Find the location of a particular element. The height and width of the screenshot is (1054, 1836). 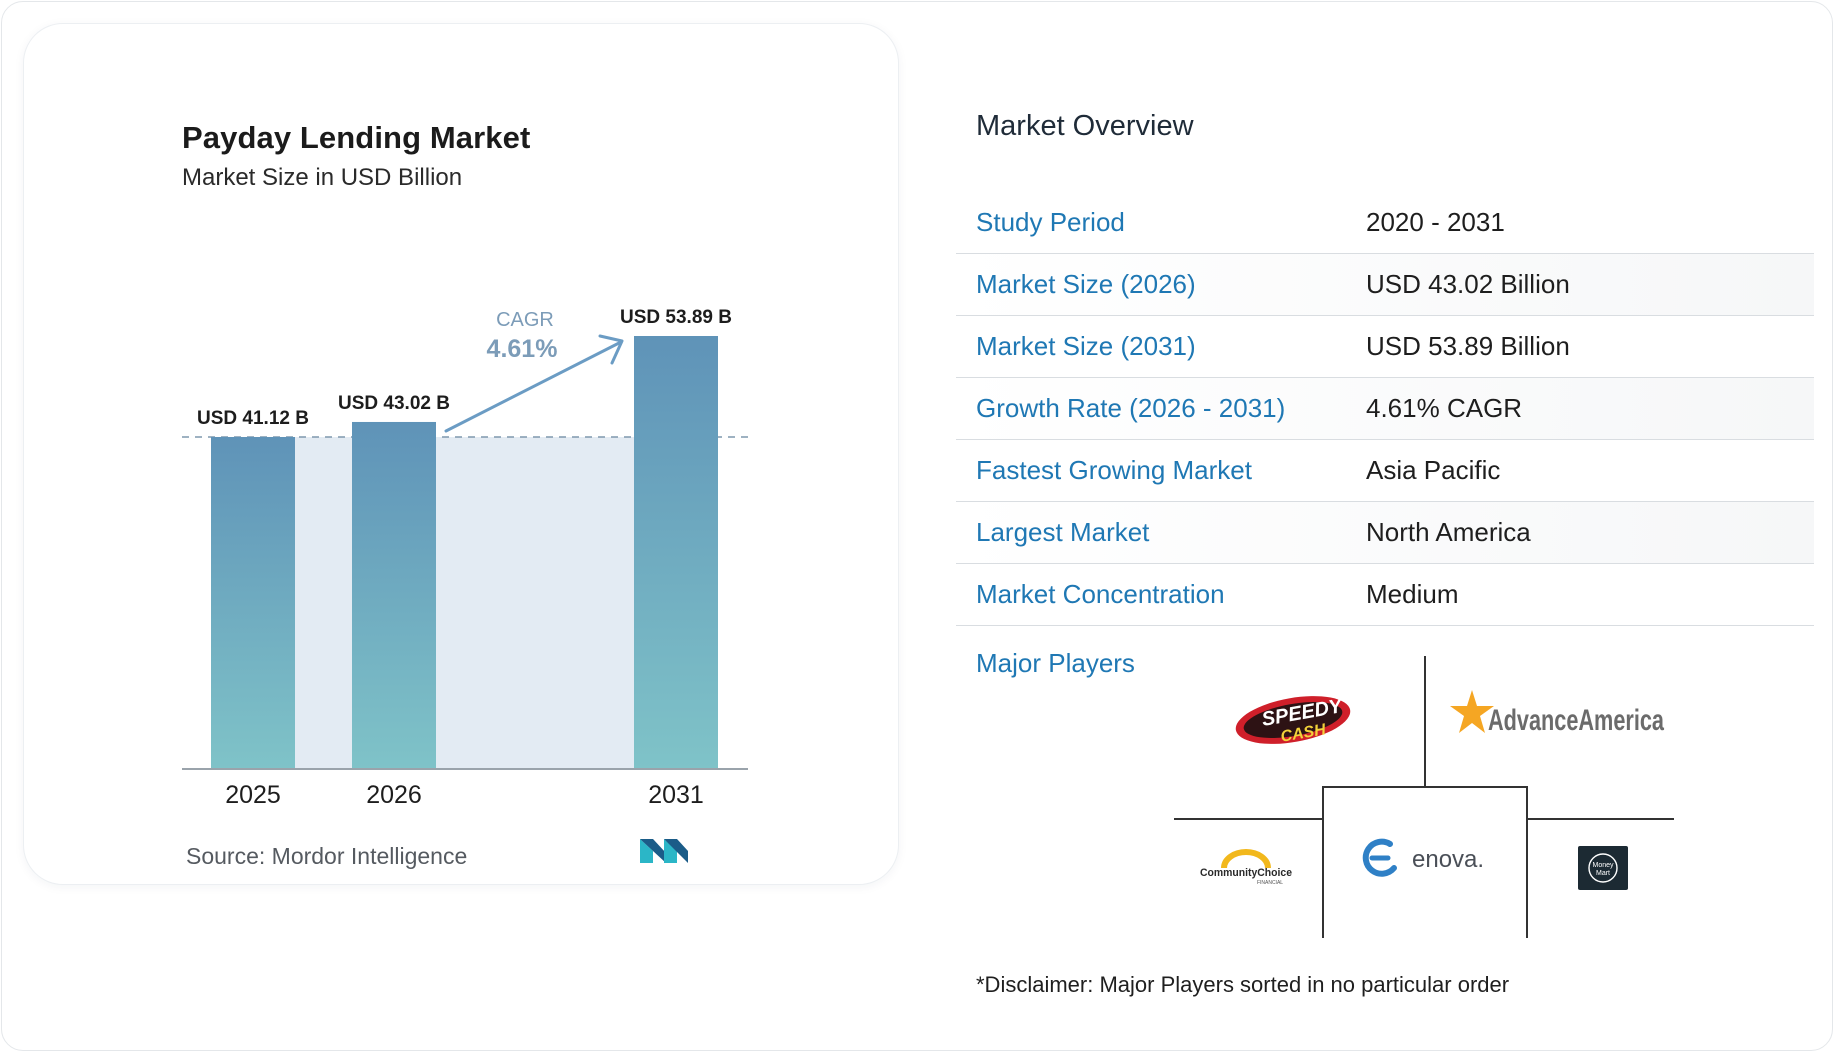

overview-value: North America is located at coordinates (1448, 532).